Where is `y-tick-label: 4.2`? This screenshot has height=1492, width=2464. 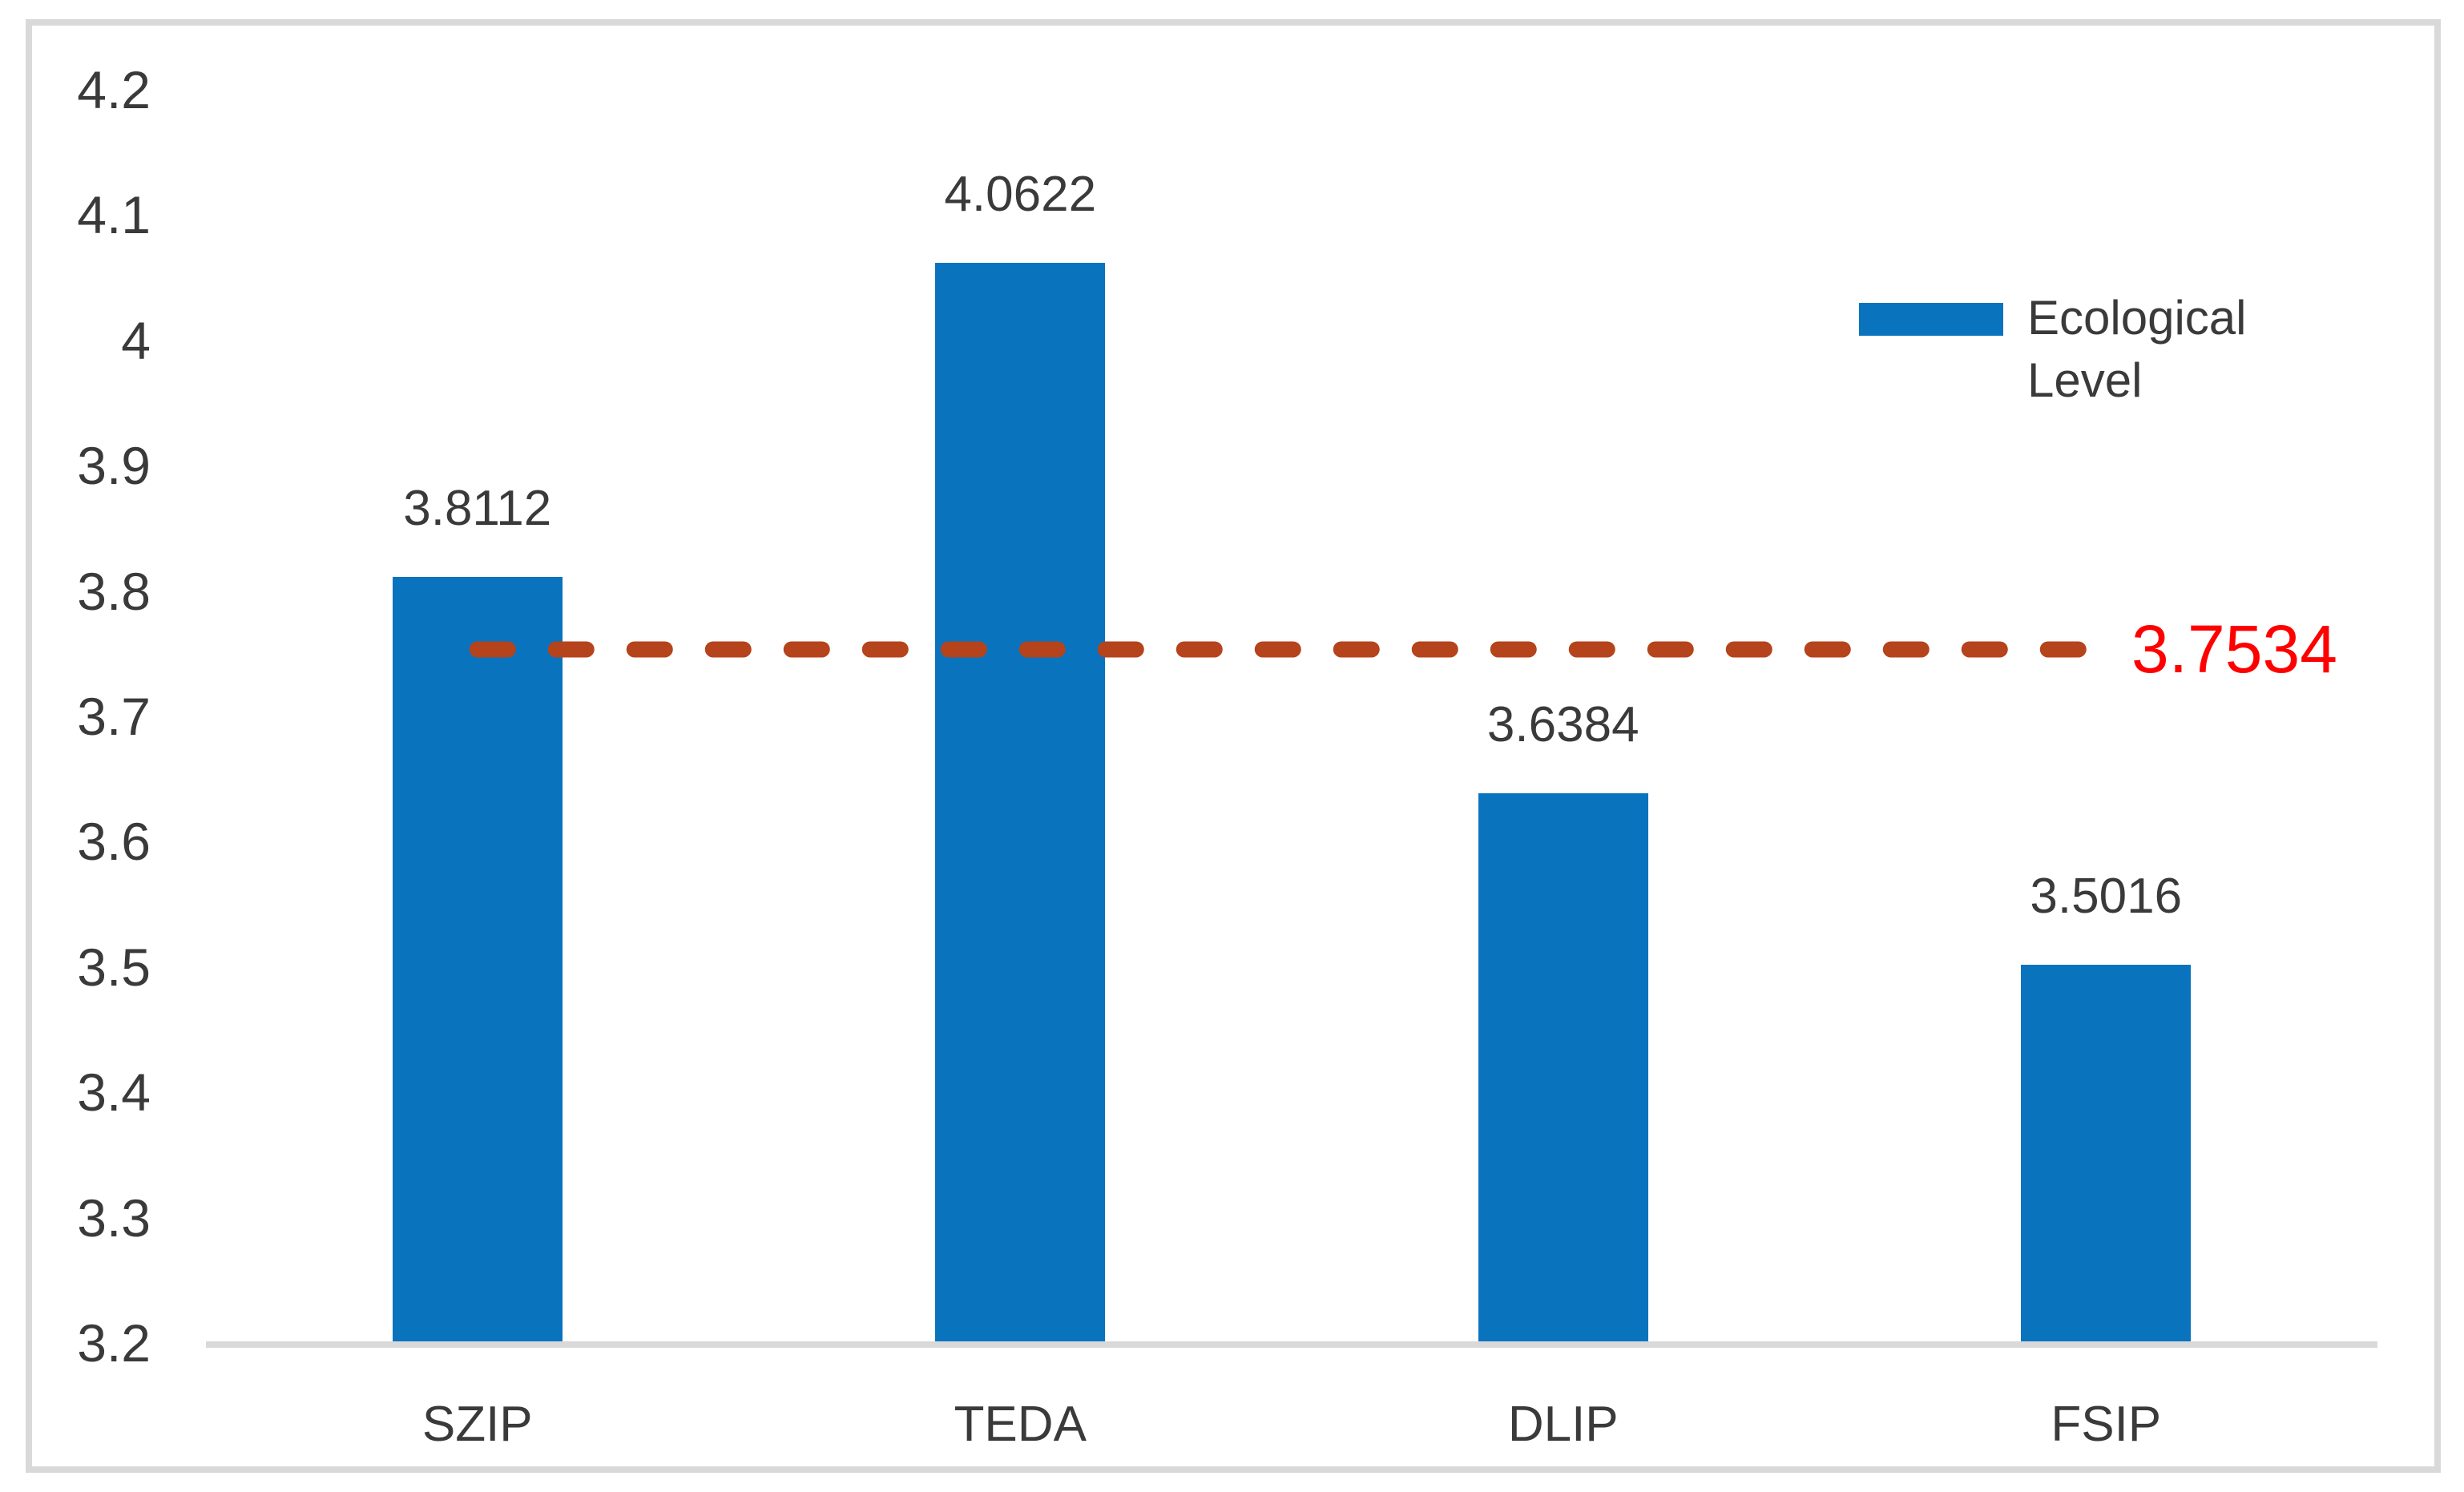 y-tick-label: 4.2 is located at coordinates (114, 89).